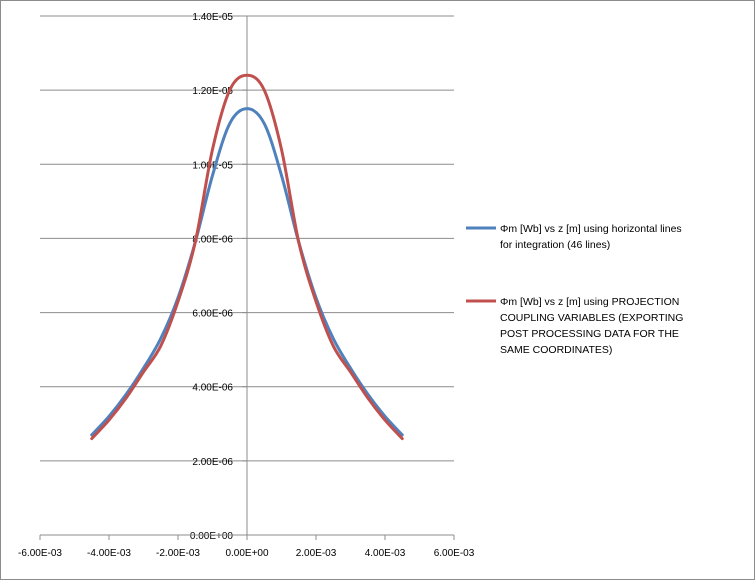 The image size is (755, 580). I want to click on y-tick-label: 6.00E-06, so click(212, 314).